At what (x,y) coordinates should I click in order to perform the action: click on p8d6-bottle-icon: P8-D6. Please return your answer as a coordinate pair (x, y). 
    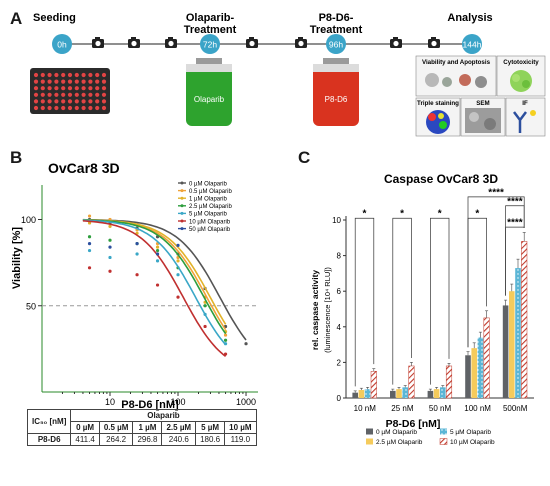
    Looking at the image, I should click on (336, 92).